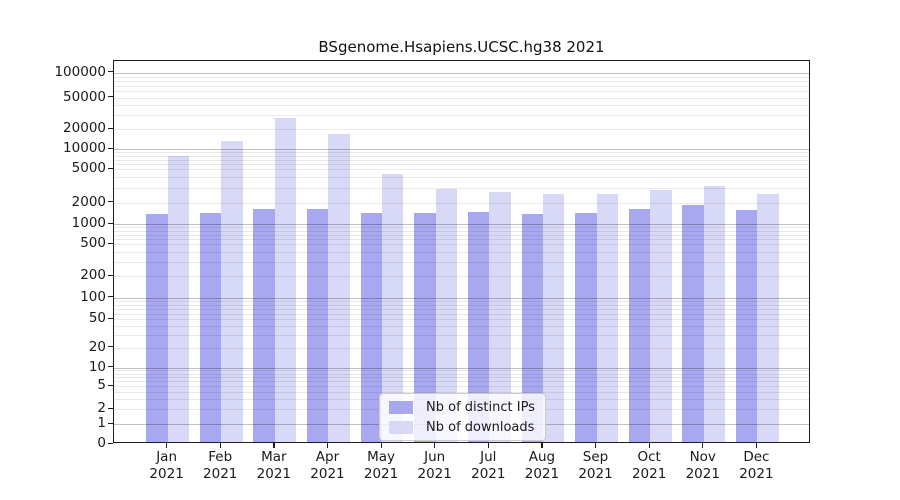 This screenshot has width=900, height=500. I want to click on legend: Nb of distinct IPs Nb of downloads, so click(462, 417).